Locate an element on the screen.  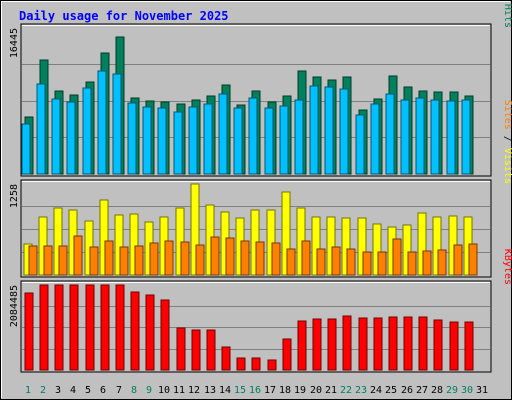
legend-sites: Sites is located at coordinates (507, 115).